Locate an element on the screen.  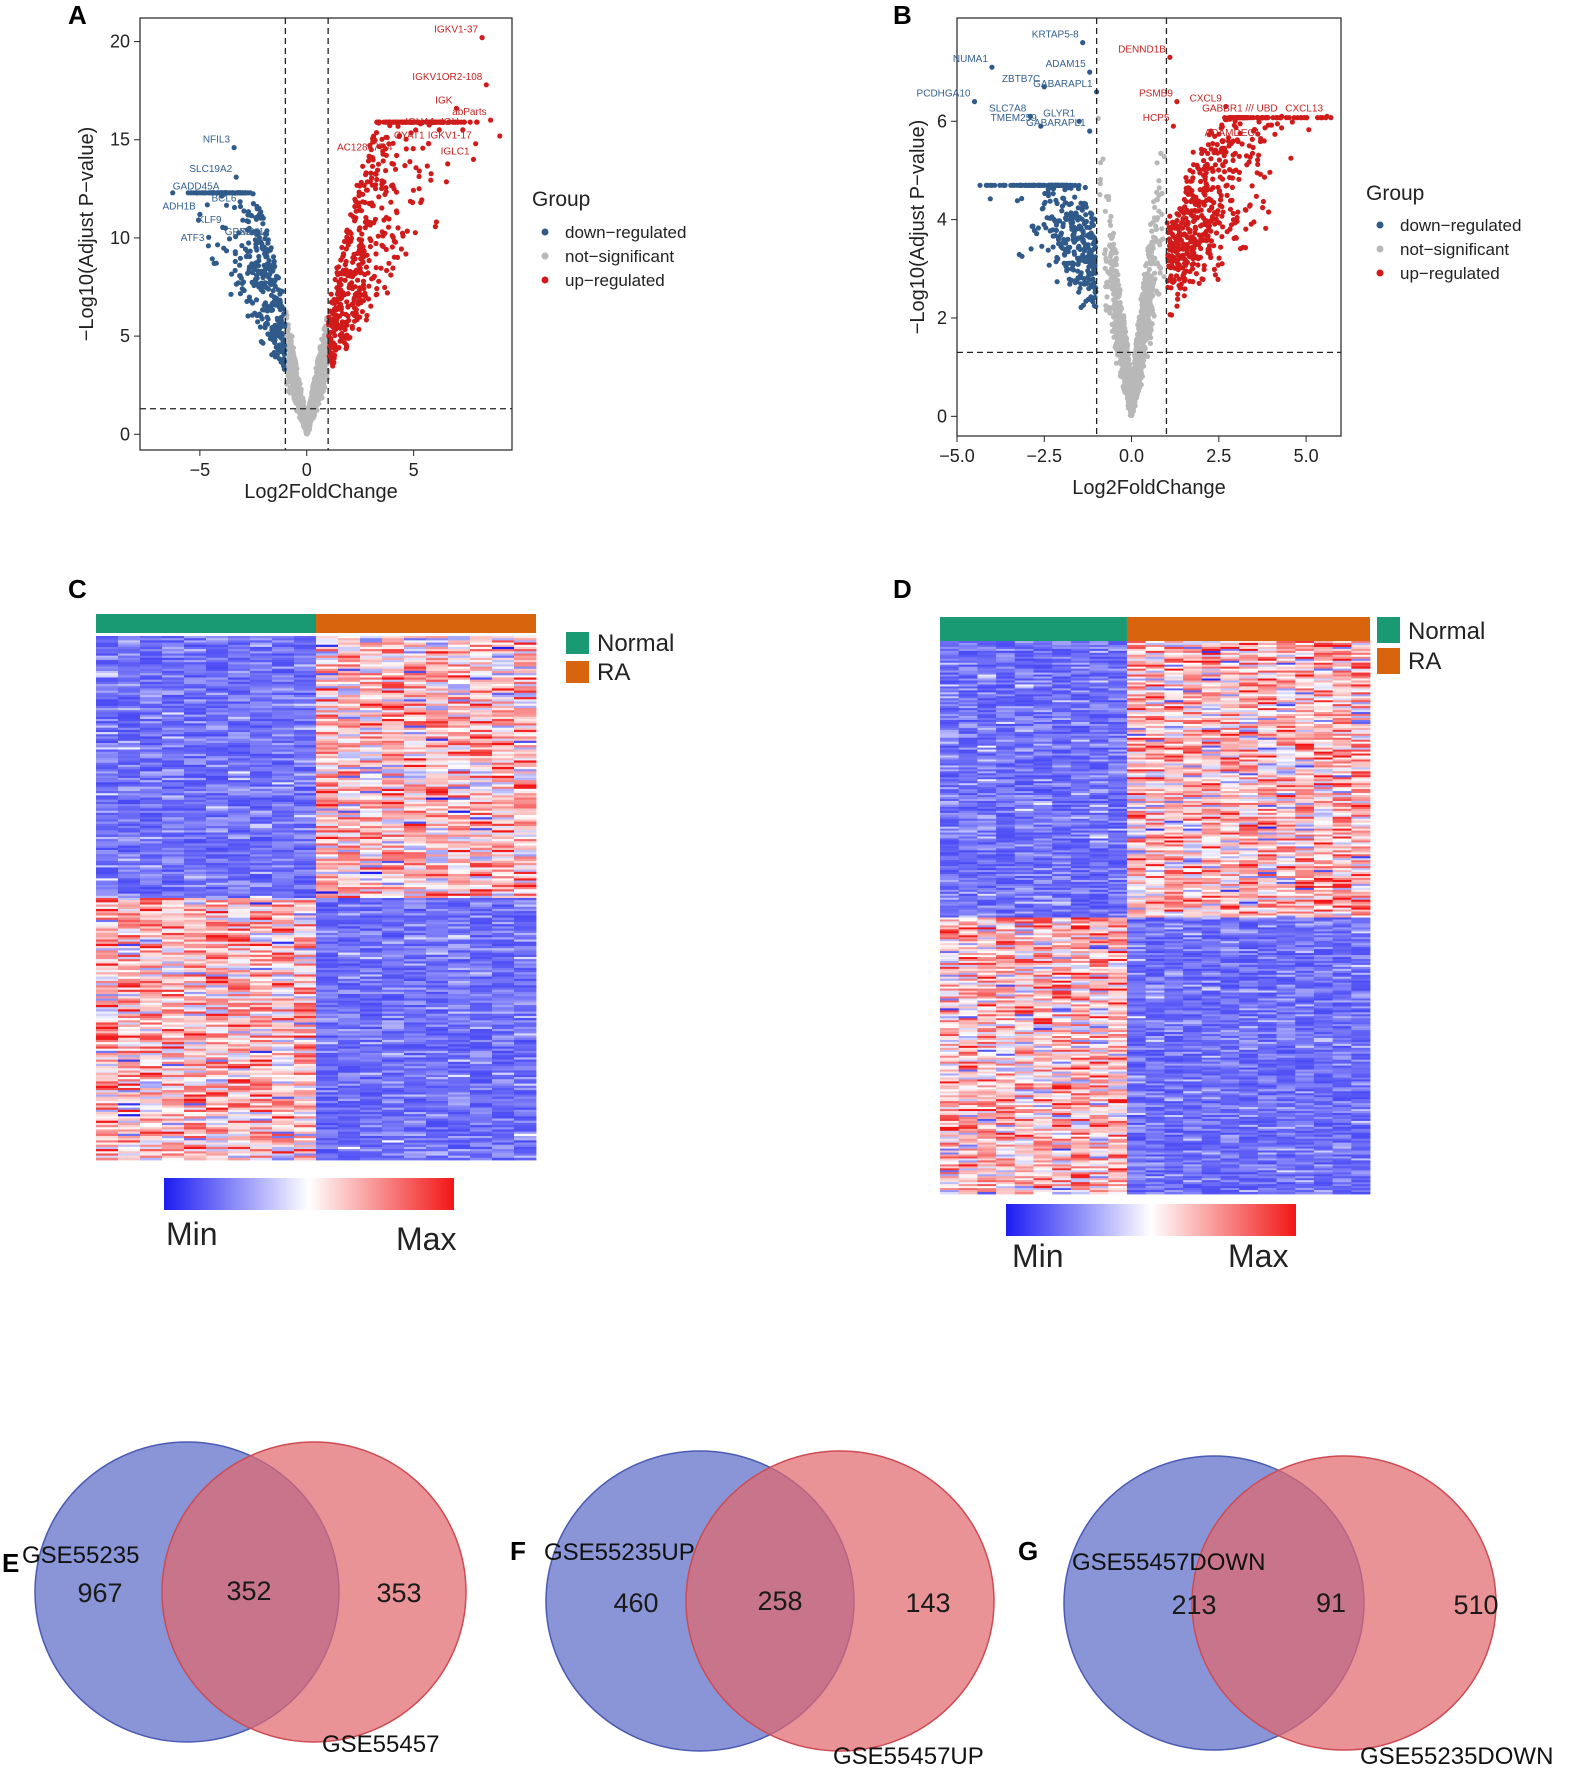
gene-label: KRTAP5-8 is located at coordinates (1055, 35).